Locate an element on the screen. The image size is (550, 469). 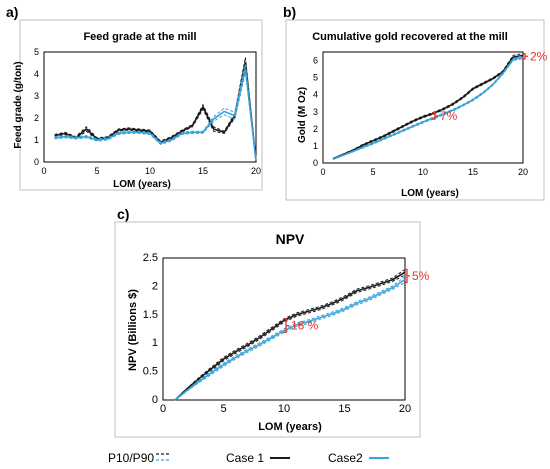
chart-a-xlabel: LOM (years) is located at coordinates (142, 184).